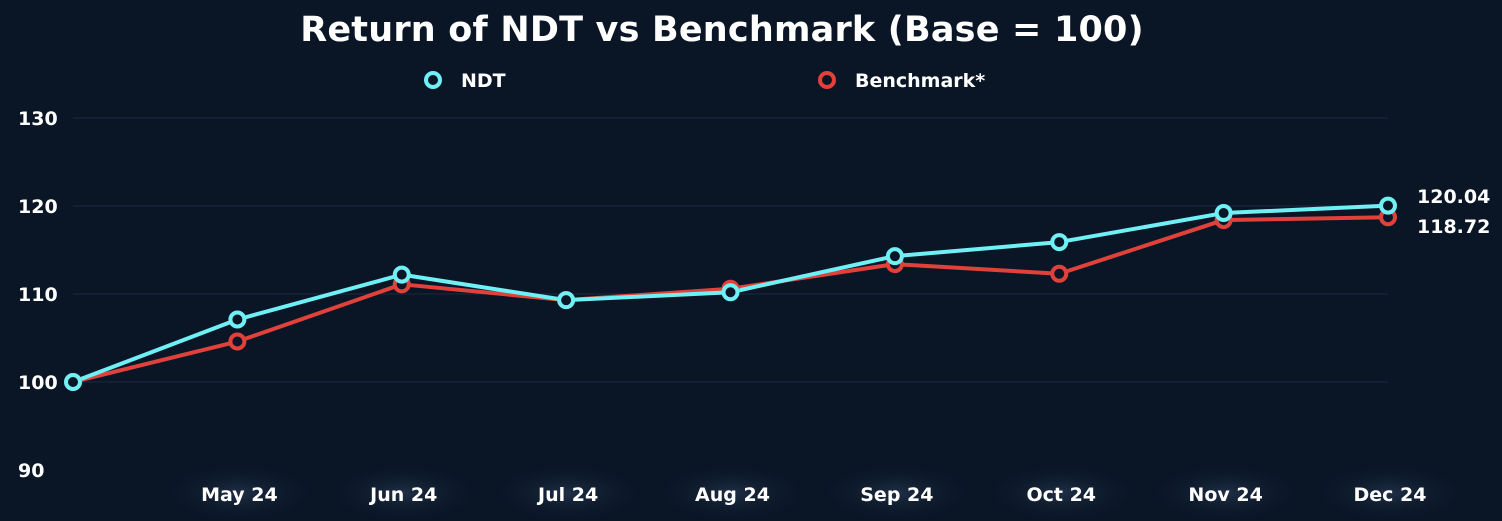  What do you see at coordinates (920, 81) in the screenshot?
I see `legend-label: Benchmark*` at bounding box center [920, 81].